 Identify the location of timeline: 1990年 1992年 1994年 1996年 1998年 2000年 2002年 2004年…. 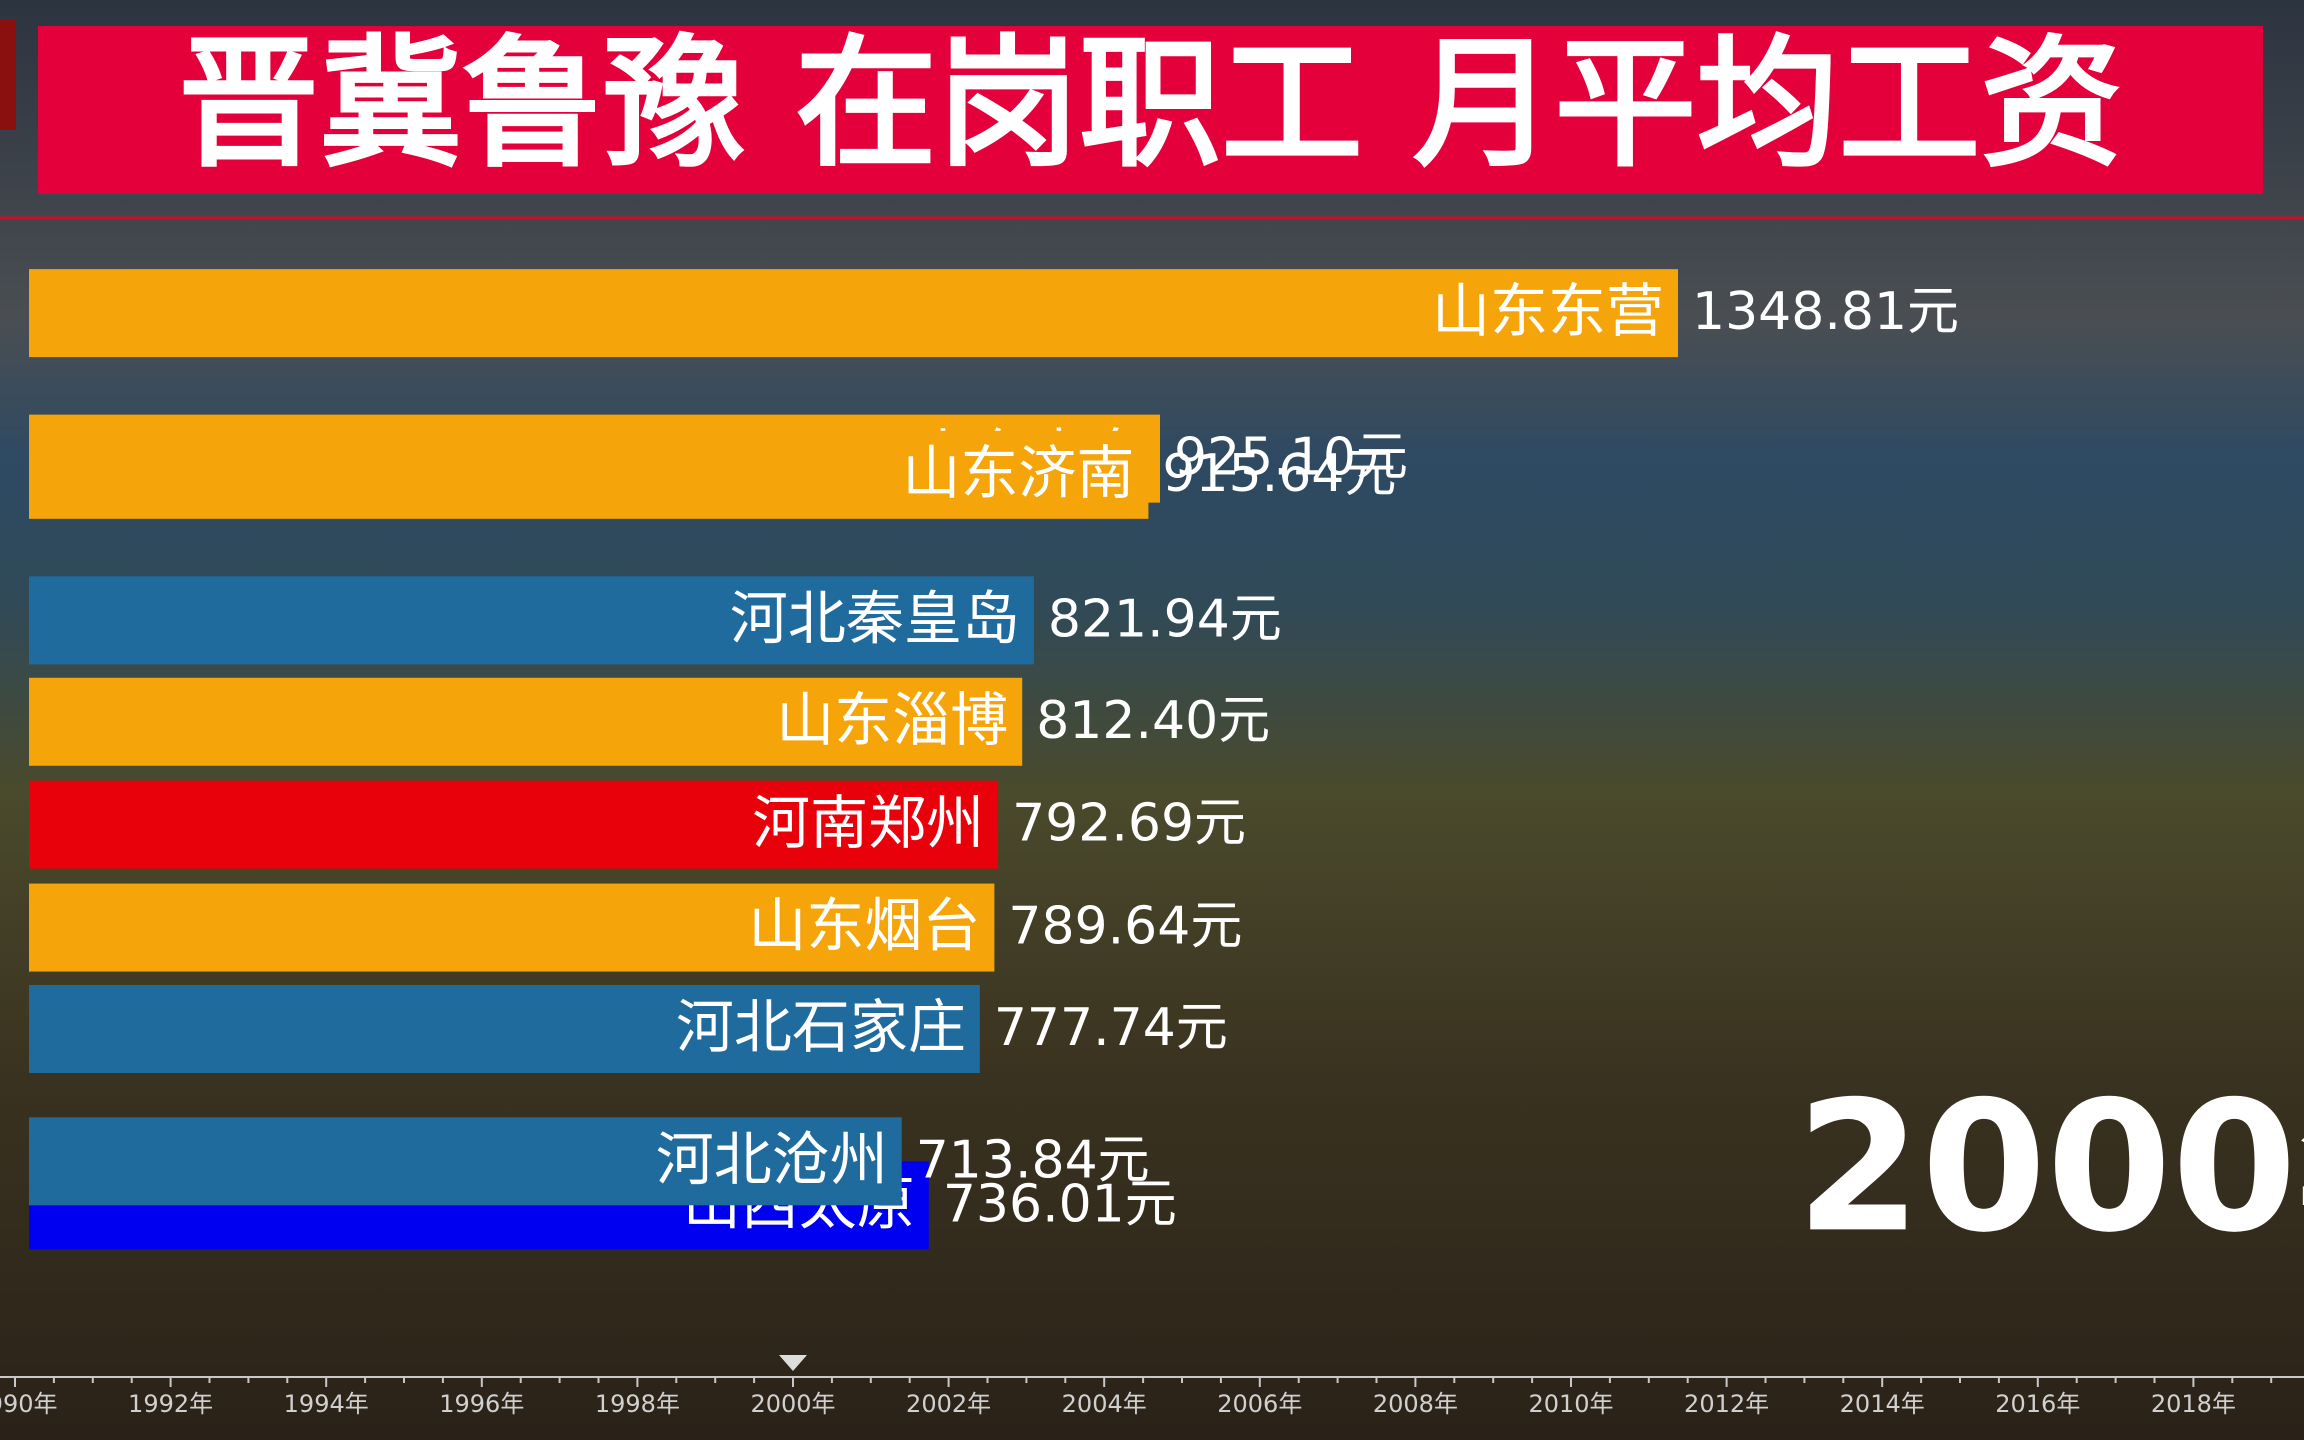
(1152, 1386).